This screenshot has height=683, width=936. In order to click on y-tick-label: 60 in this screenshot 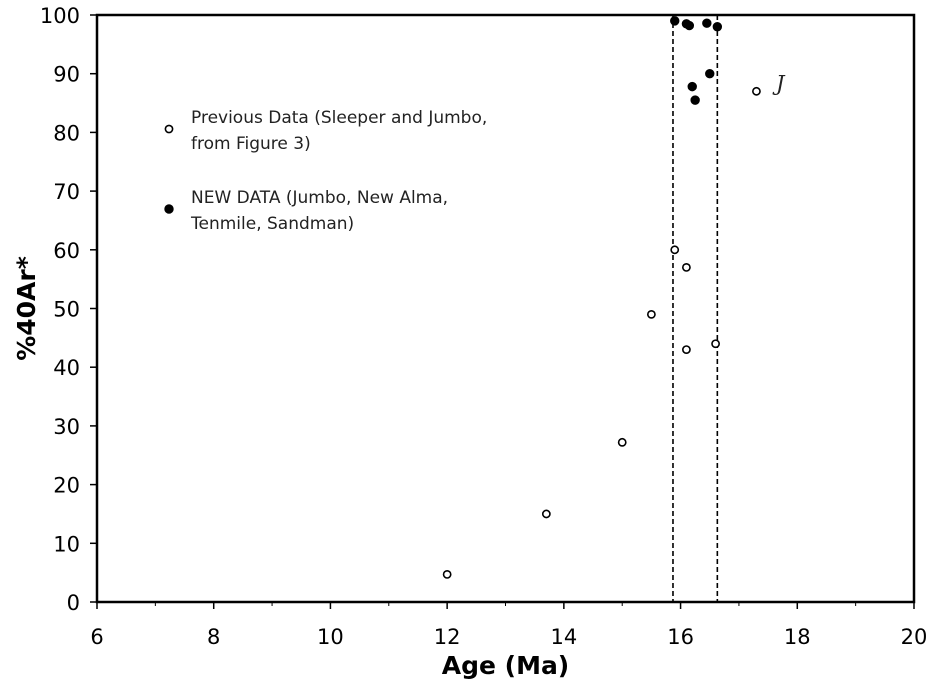, I will do `click(66, 251)`.